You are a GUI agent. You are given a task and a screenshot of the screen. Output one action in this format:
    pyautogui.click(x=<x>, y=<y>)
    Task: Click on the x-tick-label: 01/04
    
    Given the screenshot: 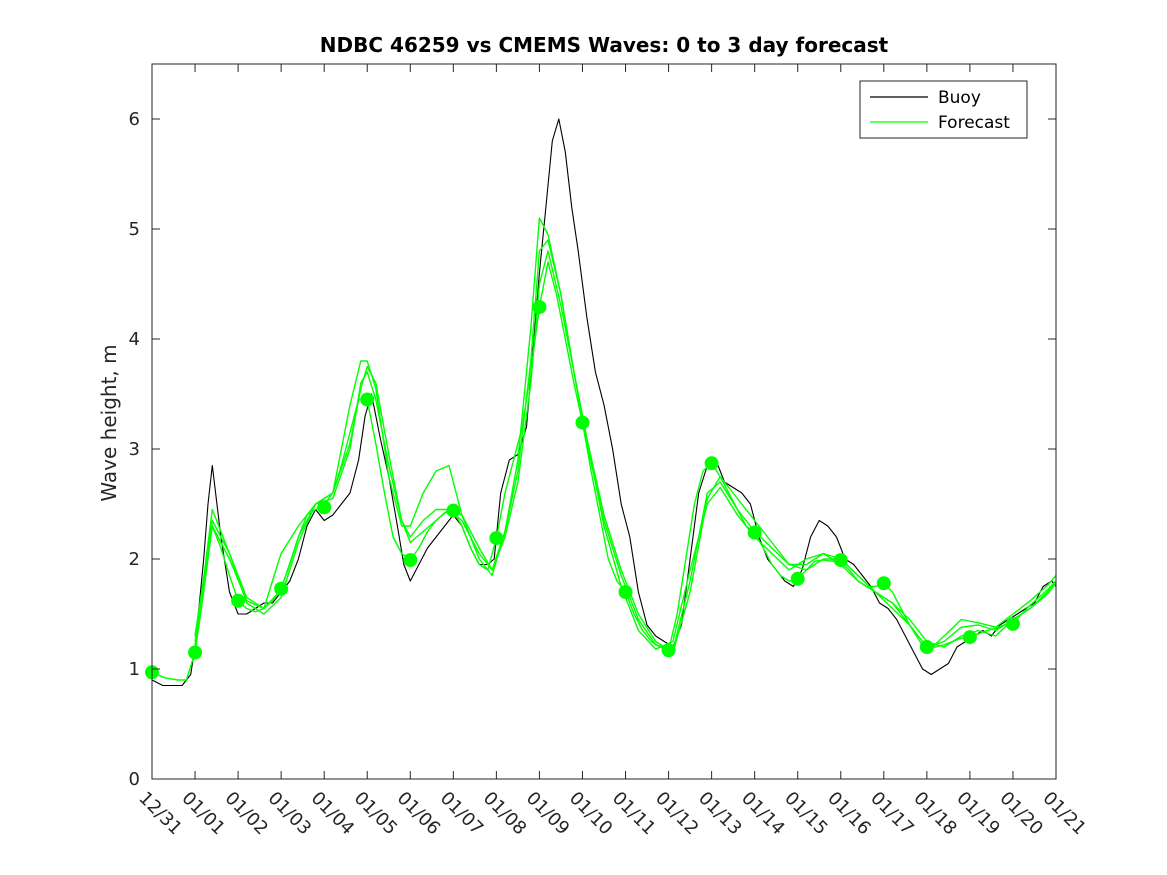 What is the action you would take?
    pyautogui.click(x=333, y=814)
    